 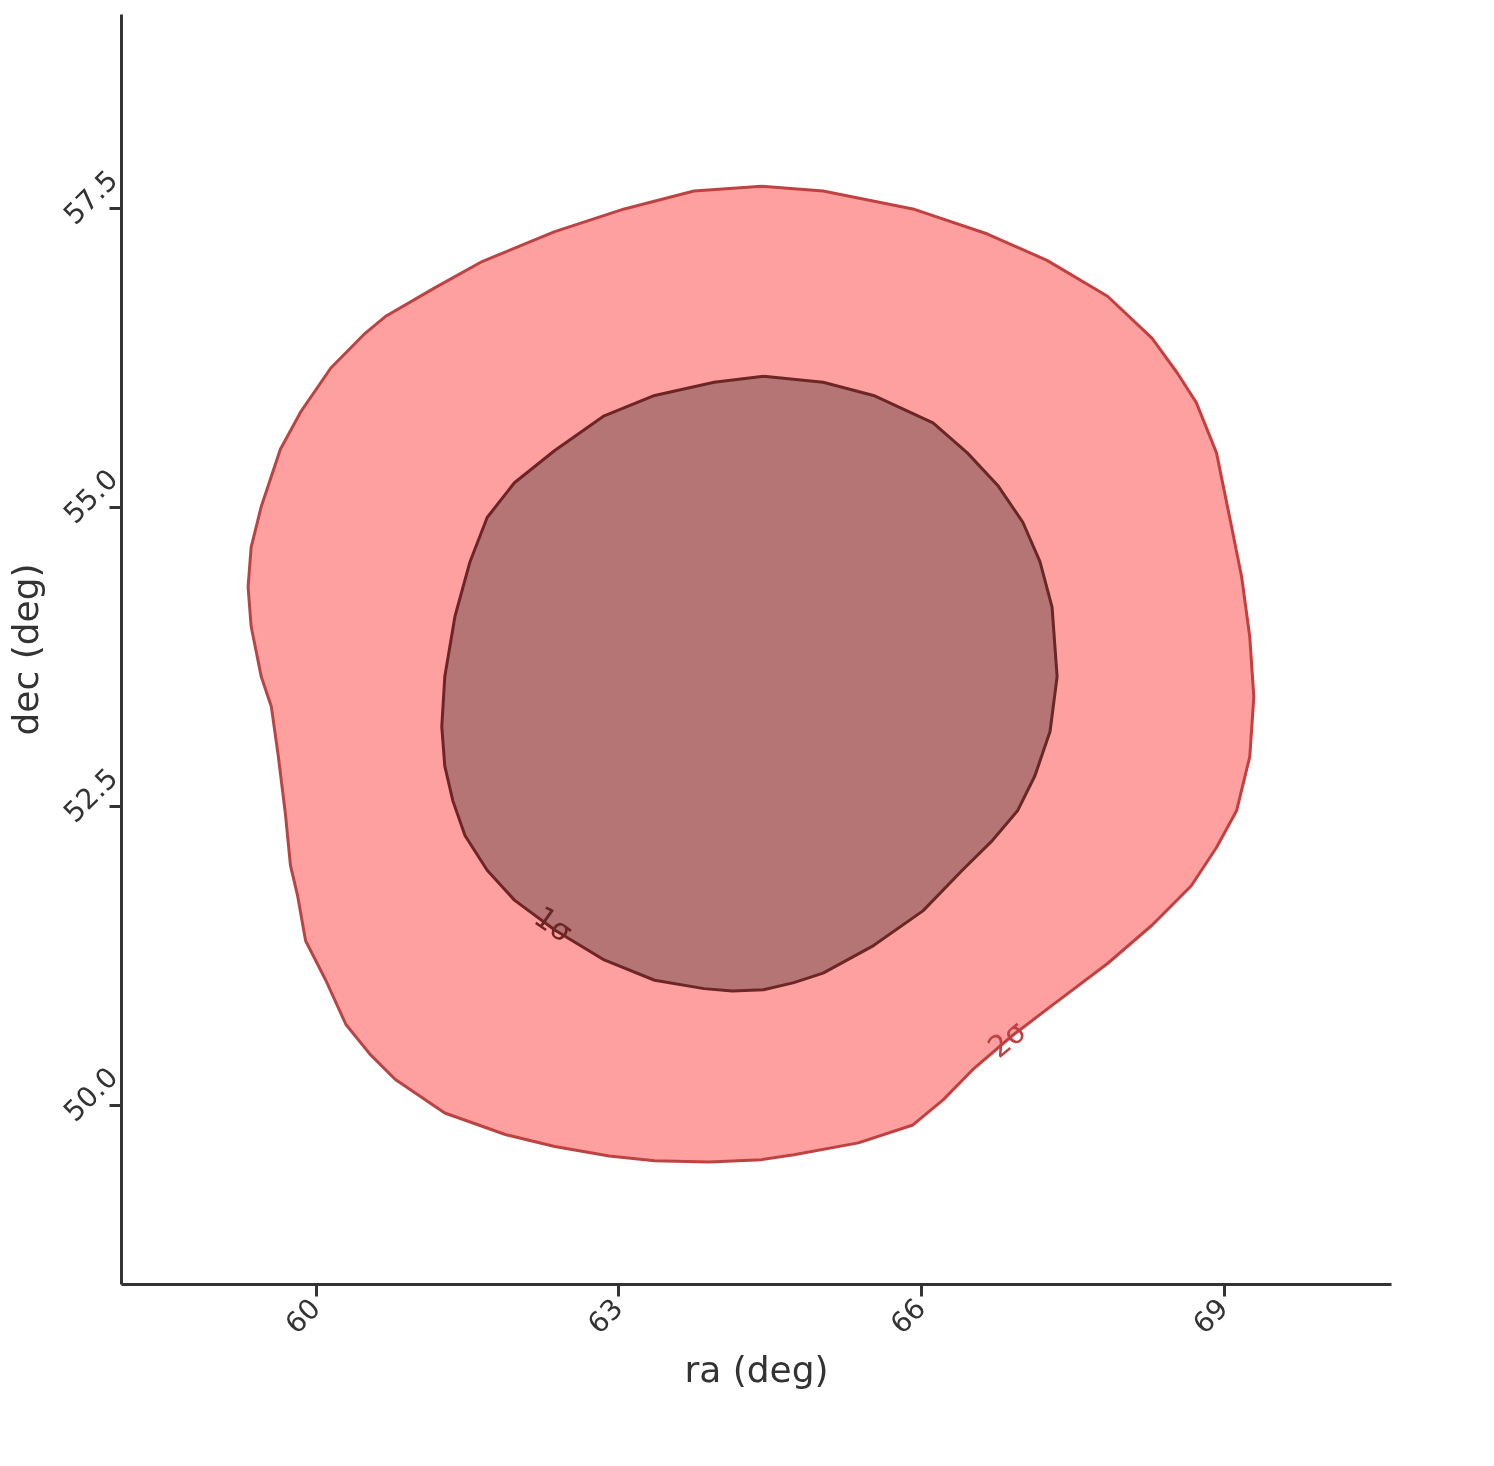 What do you see at coordinates (302, 1316) in the screenshot?
I see `x-tick-label: 60` at bounding box center [302, 1316].